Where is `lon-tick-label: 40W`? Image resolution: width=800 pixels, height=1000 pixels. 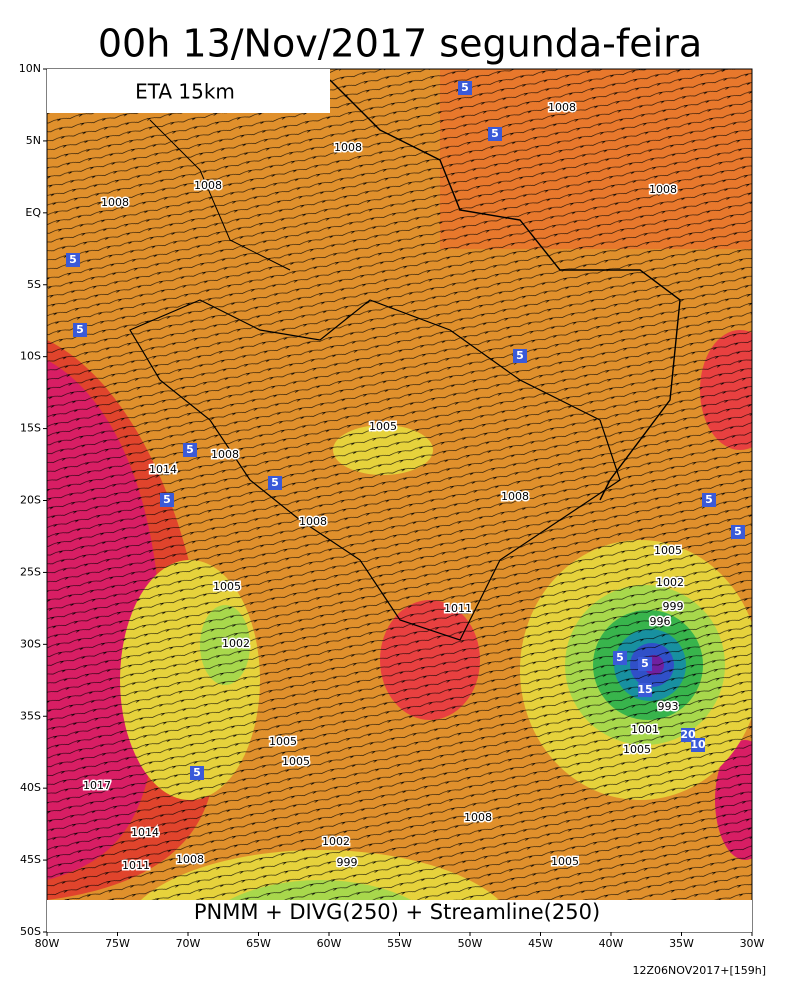
lon-tick-label: 40W is located at coordinates (611, 943).